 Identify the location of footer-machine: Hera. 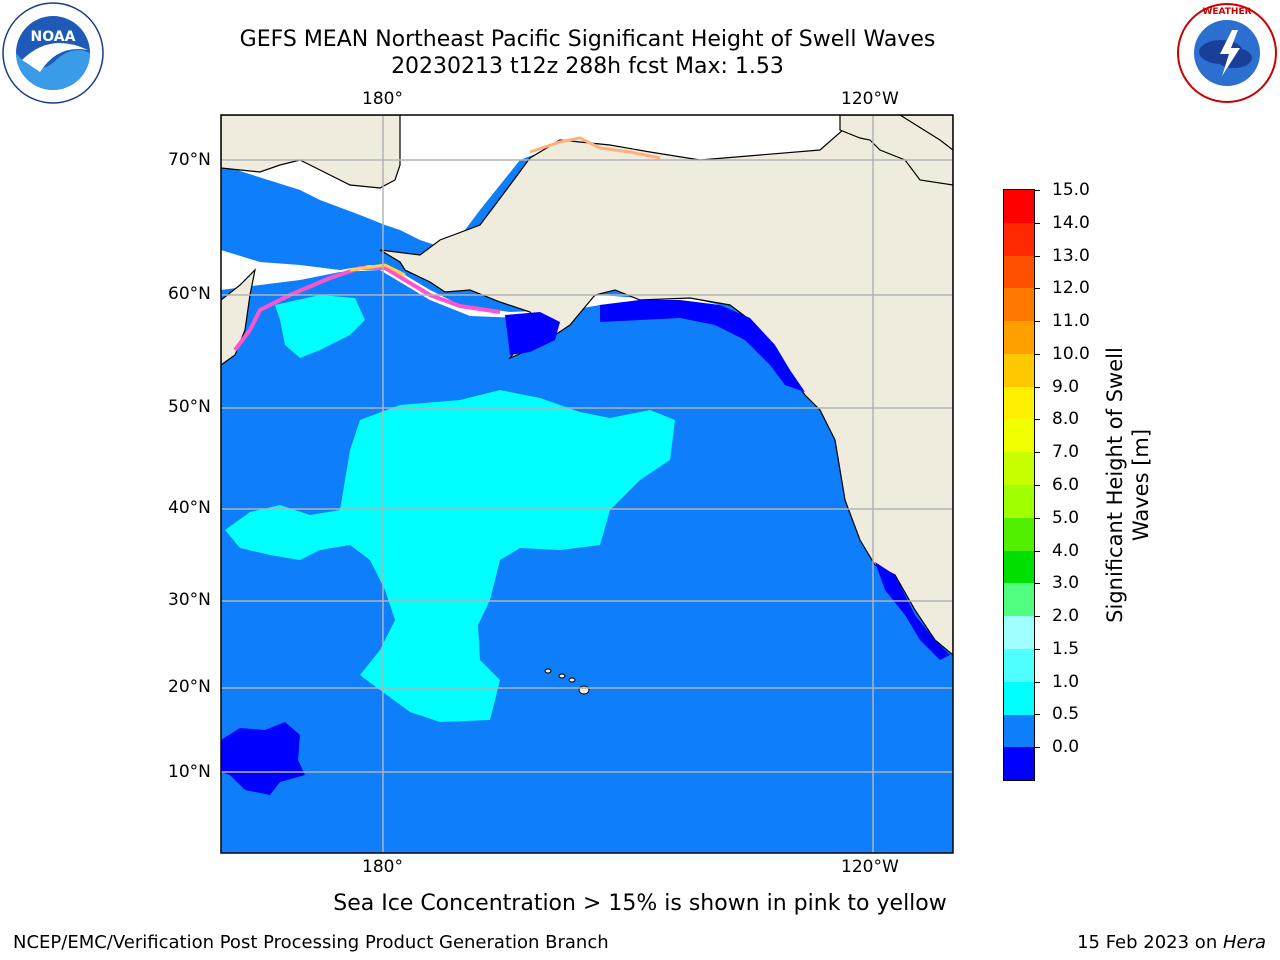
(1244, 942).